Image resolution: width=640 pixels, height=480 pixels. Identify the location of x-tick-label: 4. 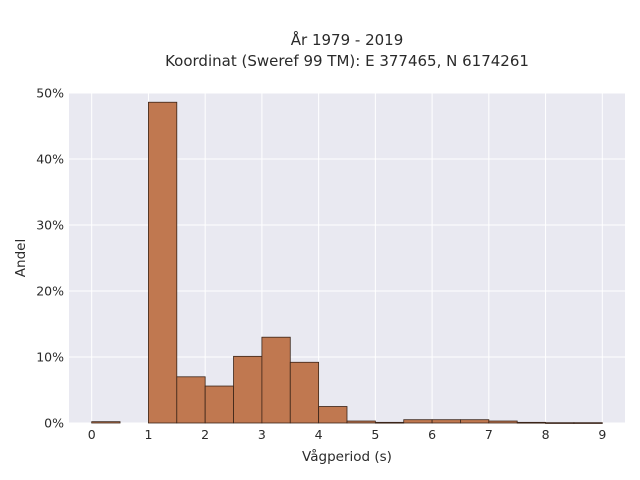
(319, 434).